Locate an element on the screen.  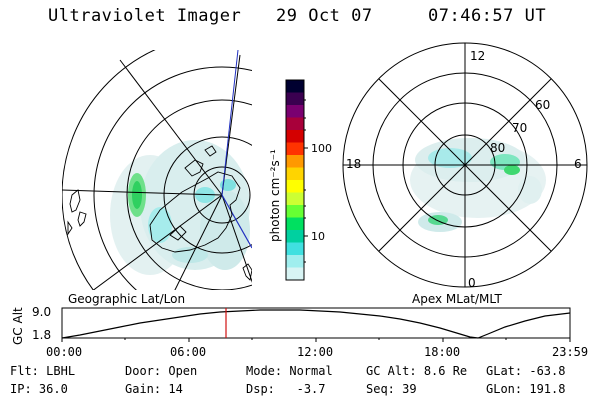
altitude-plot: GC Alt 9.0 1.8 is located at coordinates (291, 325).